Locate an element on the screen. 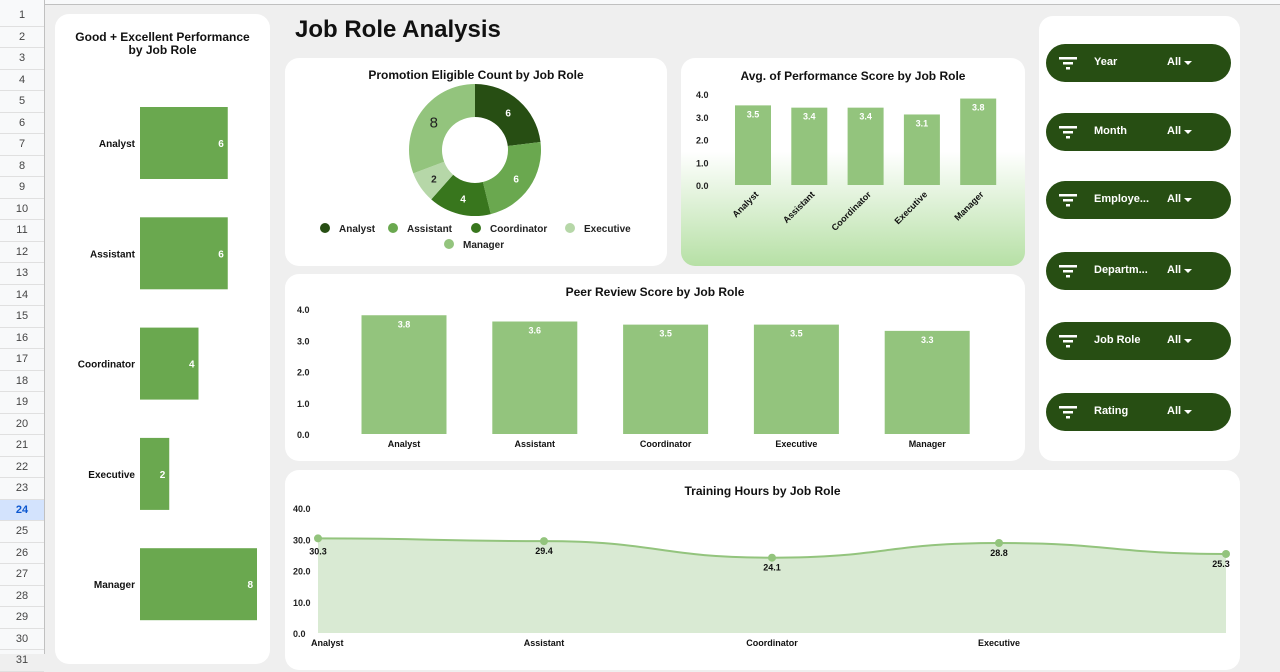 The image size is (1280, 672). chart-title: Avg. of Performance Score by Job Role is located at coordinates (853, 76).